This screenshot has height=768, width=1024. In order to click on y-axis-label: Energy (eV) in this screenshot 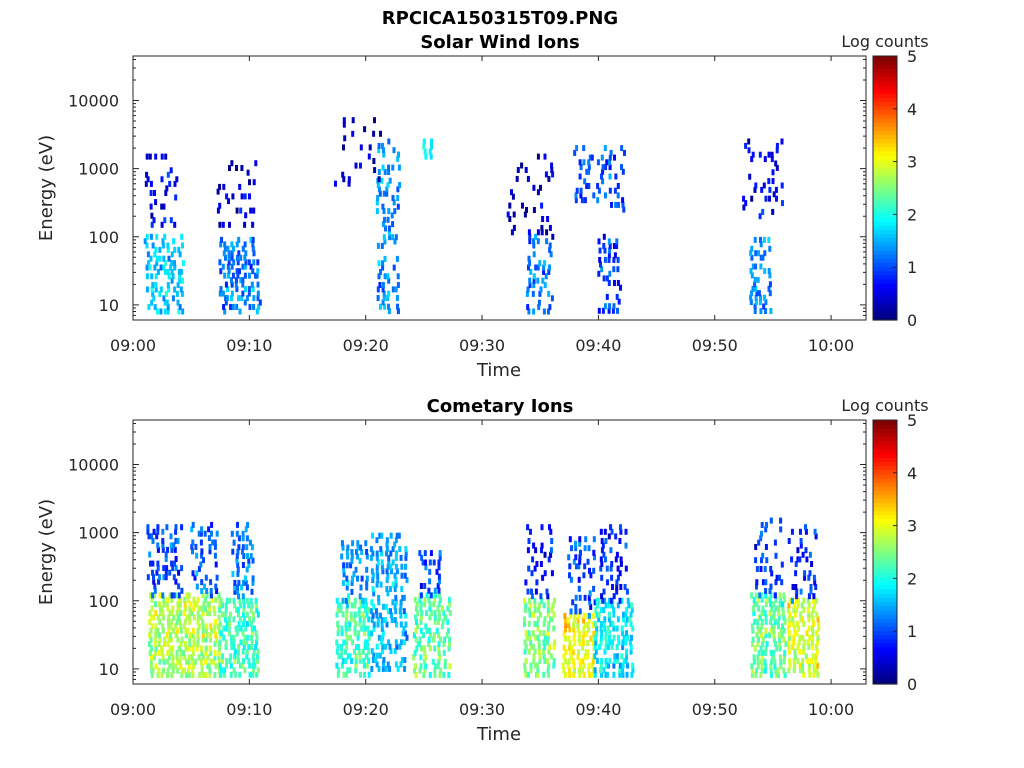, I will do `click(46, 552)`.